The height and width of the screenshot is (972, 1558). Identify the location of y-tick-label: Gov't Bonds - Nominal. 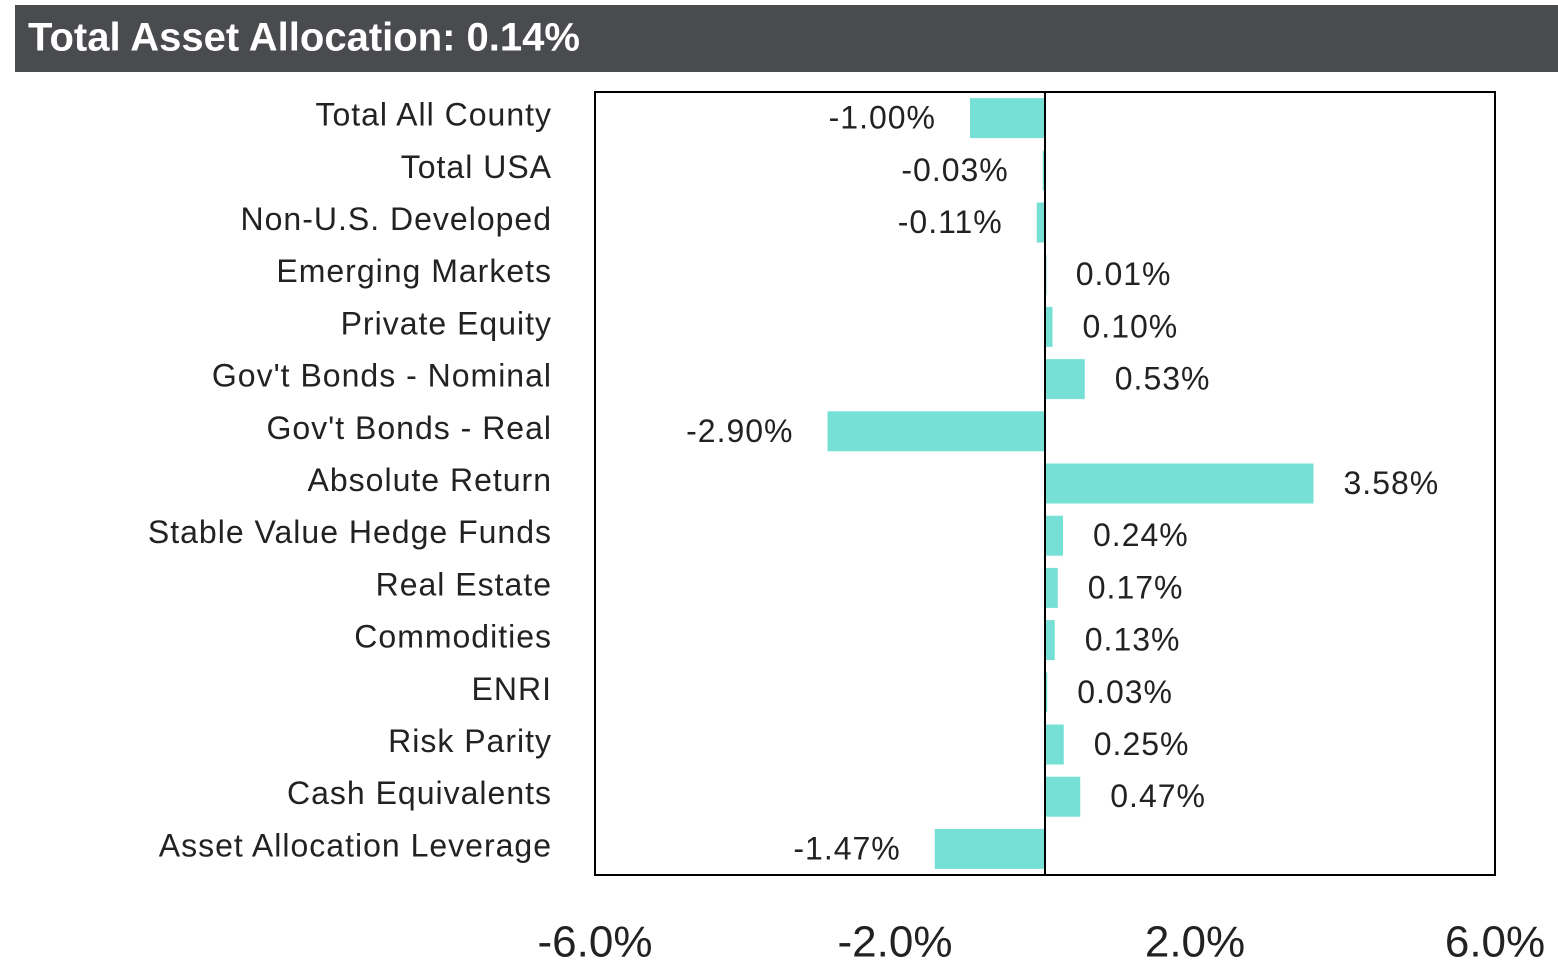
(382, 376).